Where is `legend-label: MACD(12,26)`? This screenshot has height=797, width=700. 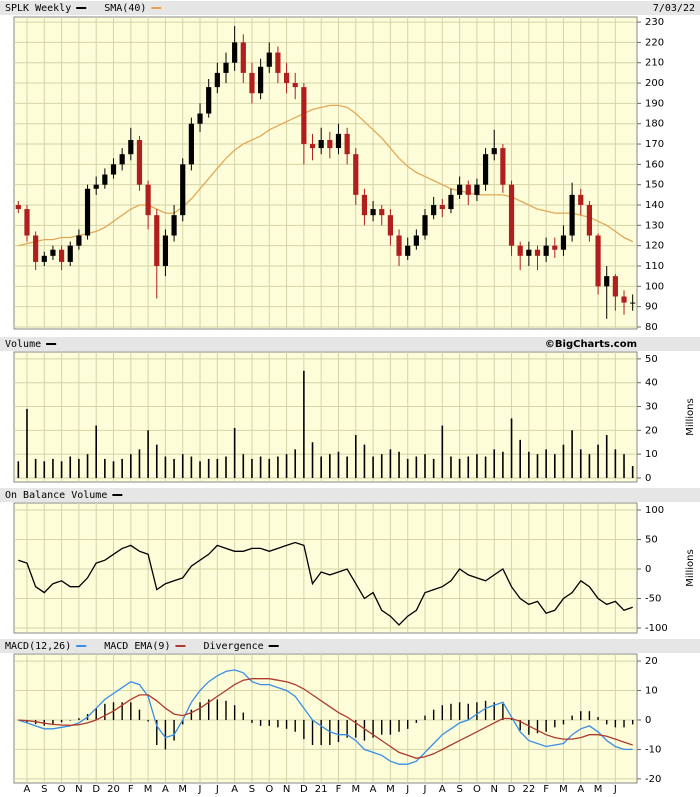
legend-label: MACD(12,26) is located at coordinates (38, 646).